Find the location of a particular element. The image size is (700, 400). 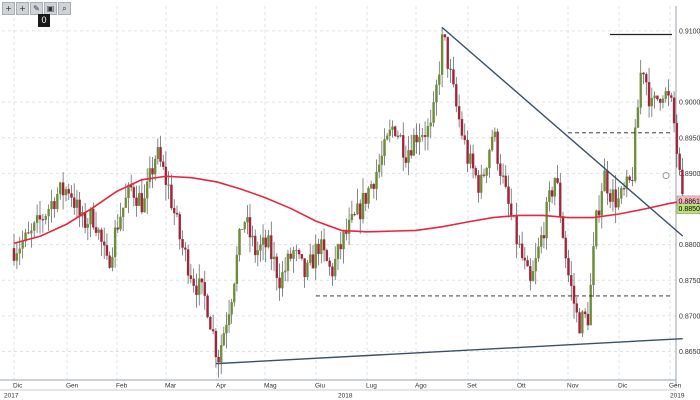

crosshair-icon: + is located at coordinates (22, 8).